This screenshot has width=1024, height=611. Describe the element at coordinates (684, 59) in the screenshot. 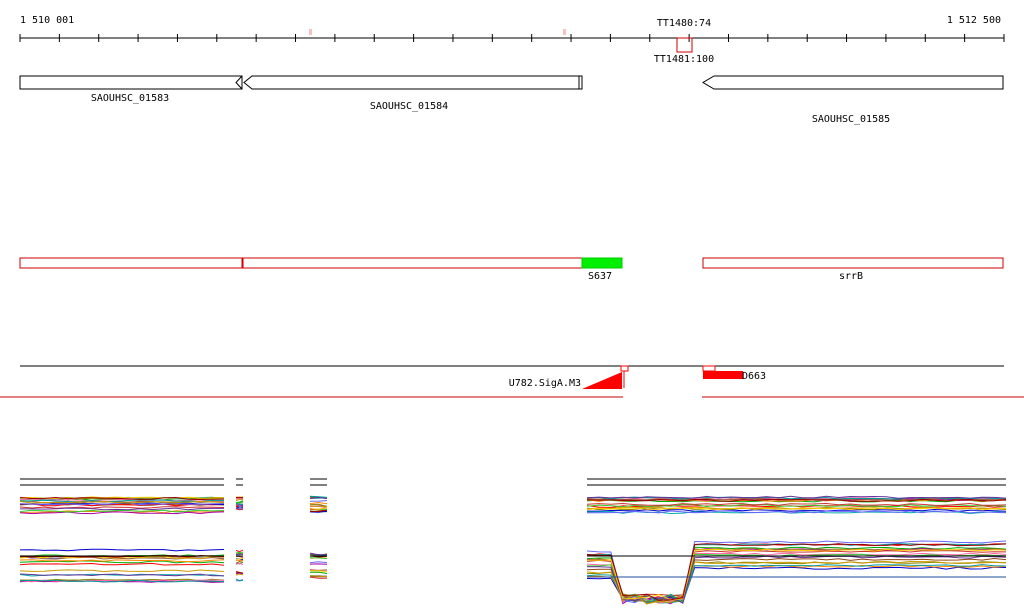

I see `terminator-label-tt1481: TT1481:100` at that location.